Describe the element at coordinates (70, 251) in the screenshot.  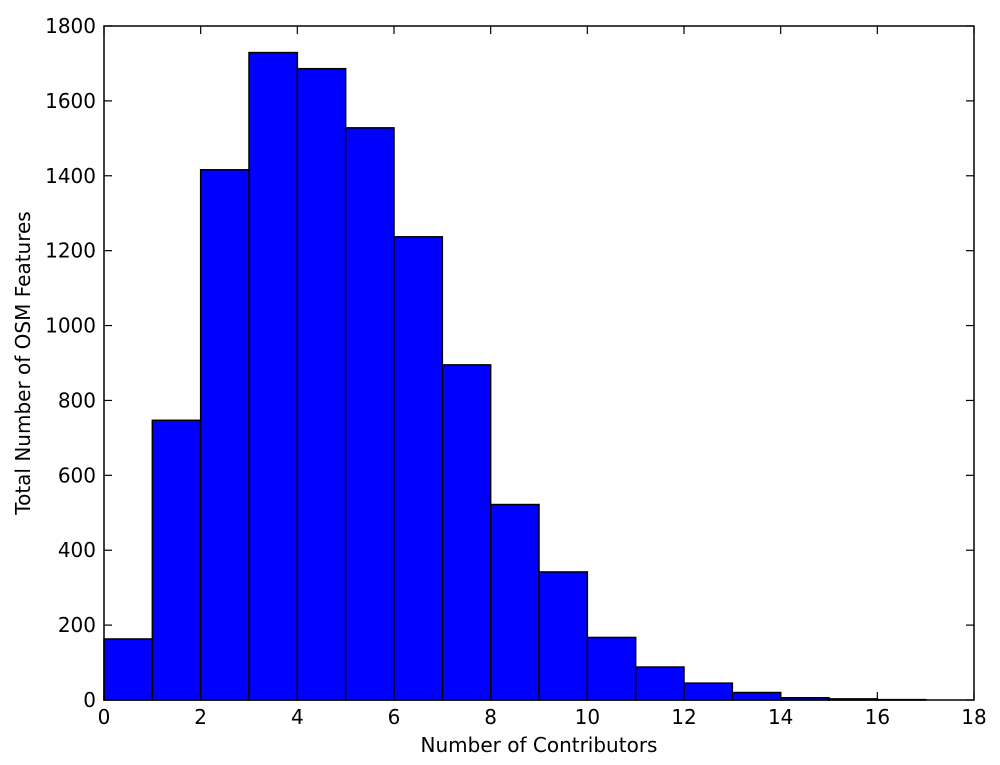
I see `y-tick-label: 1200` at that location.